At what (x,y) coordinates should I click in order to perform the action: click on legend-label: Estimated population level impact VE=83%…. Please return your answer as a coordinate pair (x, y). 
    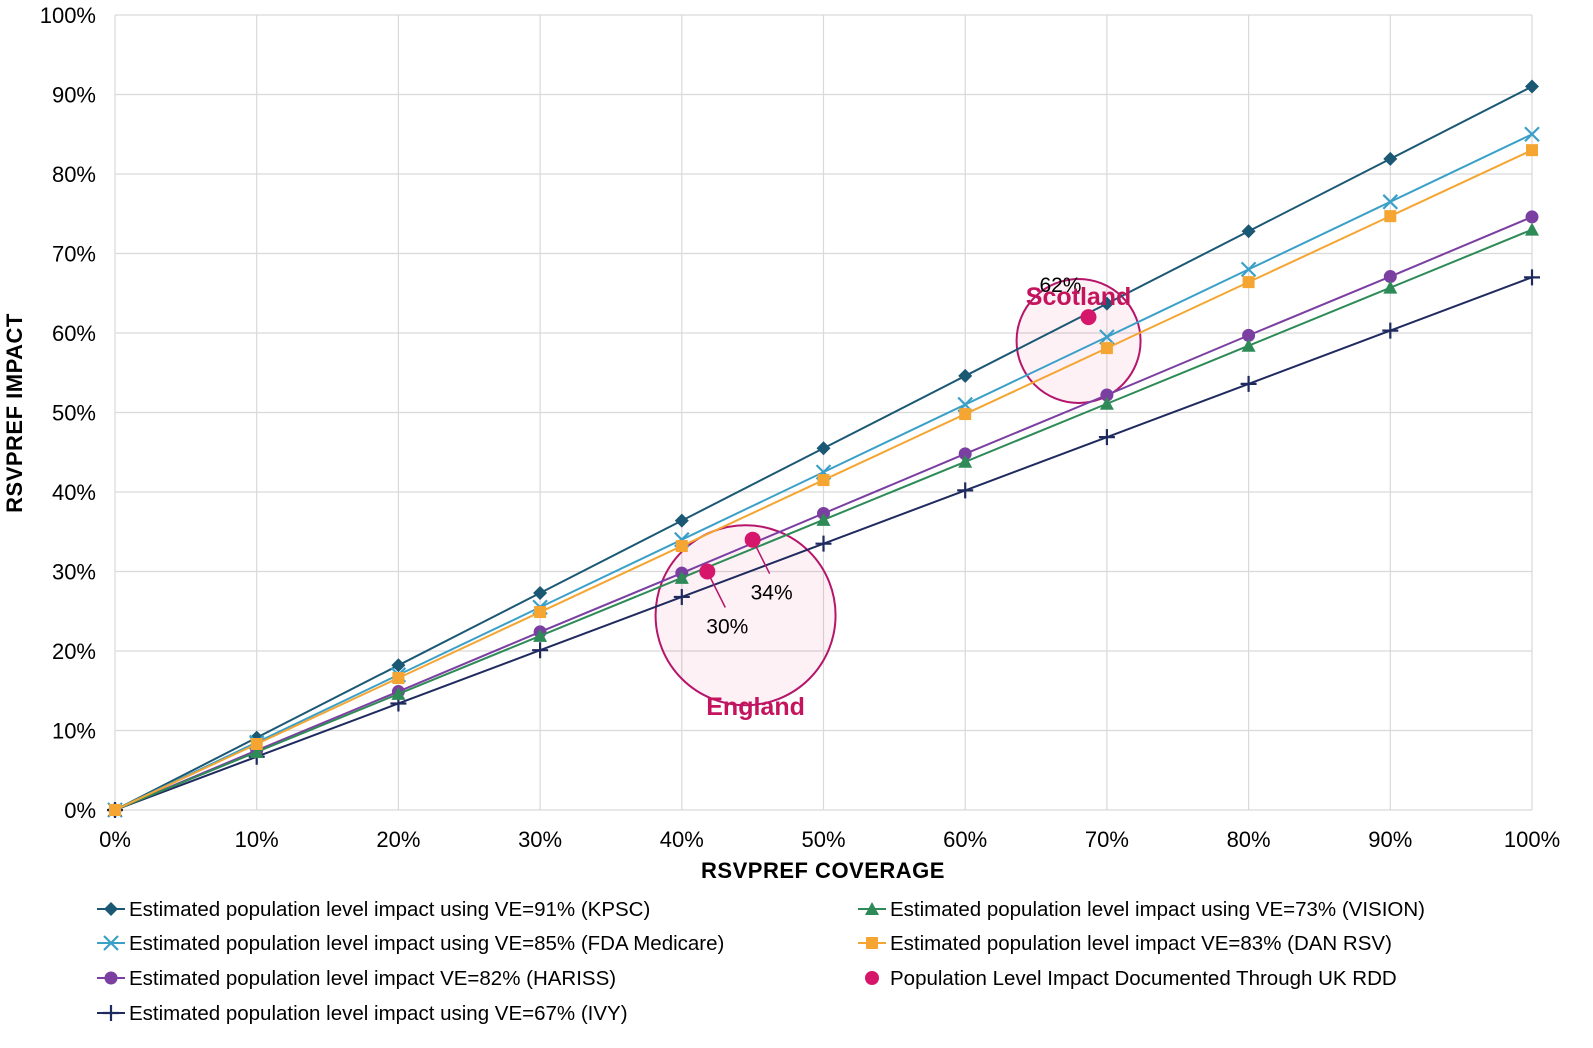
    Looking at the image, I should click on (1141, 943).